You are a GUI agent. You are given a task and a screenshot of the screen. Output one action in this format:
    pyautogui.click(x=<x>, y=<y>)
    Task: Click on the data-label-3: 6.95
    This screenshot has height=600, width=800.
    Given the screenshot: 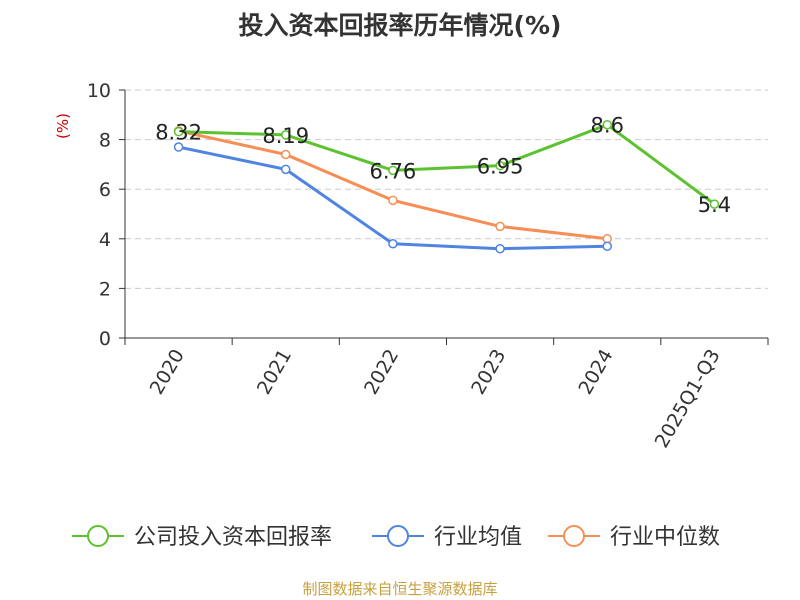 What is the action you would take?
    pyautogui.click(x=500, y=167)
    